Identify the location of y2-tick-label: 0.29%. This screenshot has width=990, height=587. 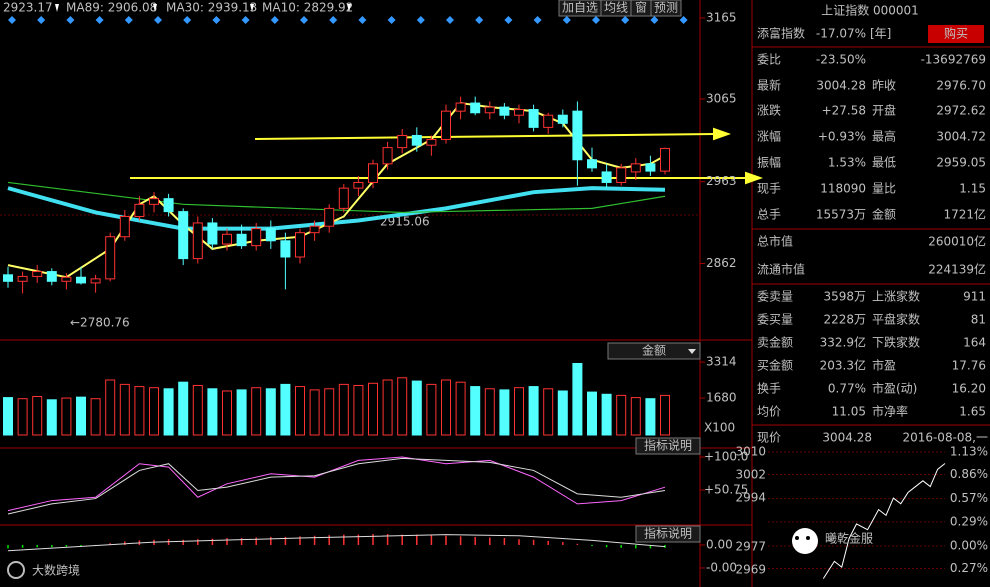
(969, 521).